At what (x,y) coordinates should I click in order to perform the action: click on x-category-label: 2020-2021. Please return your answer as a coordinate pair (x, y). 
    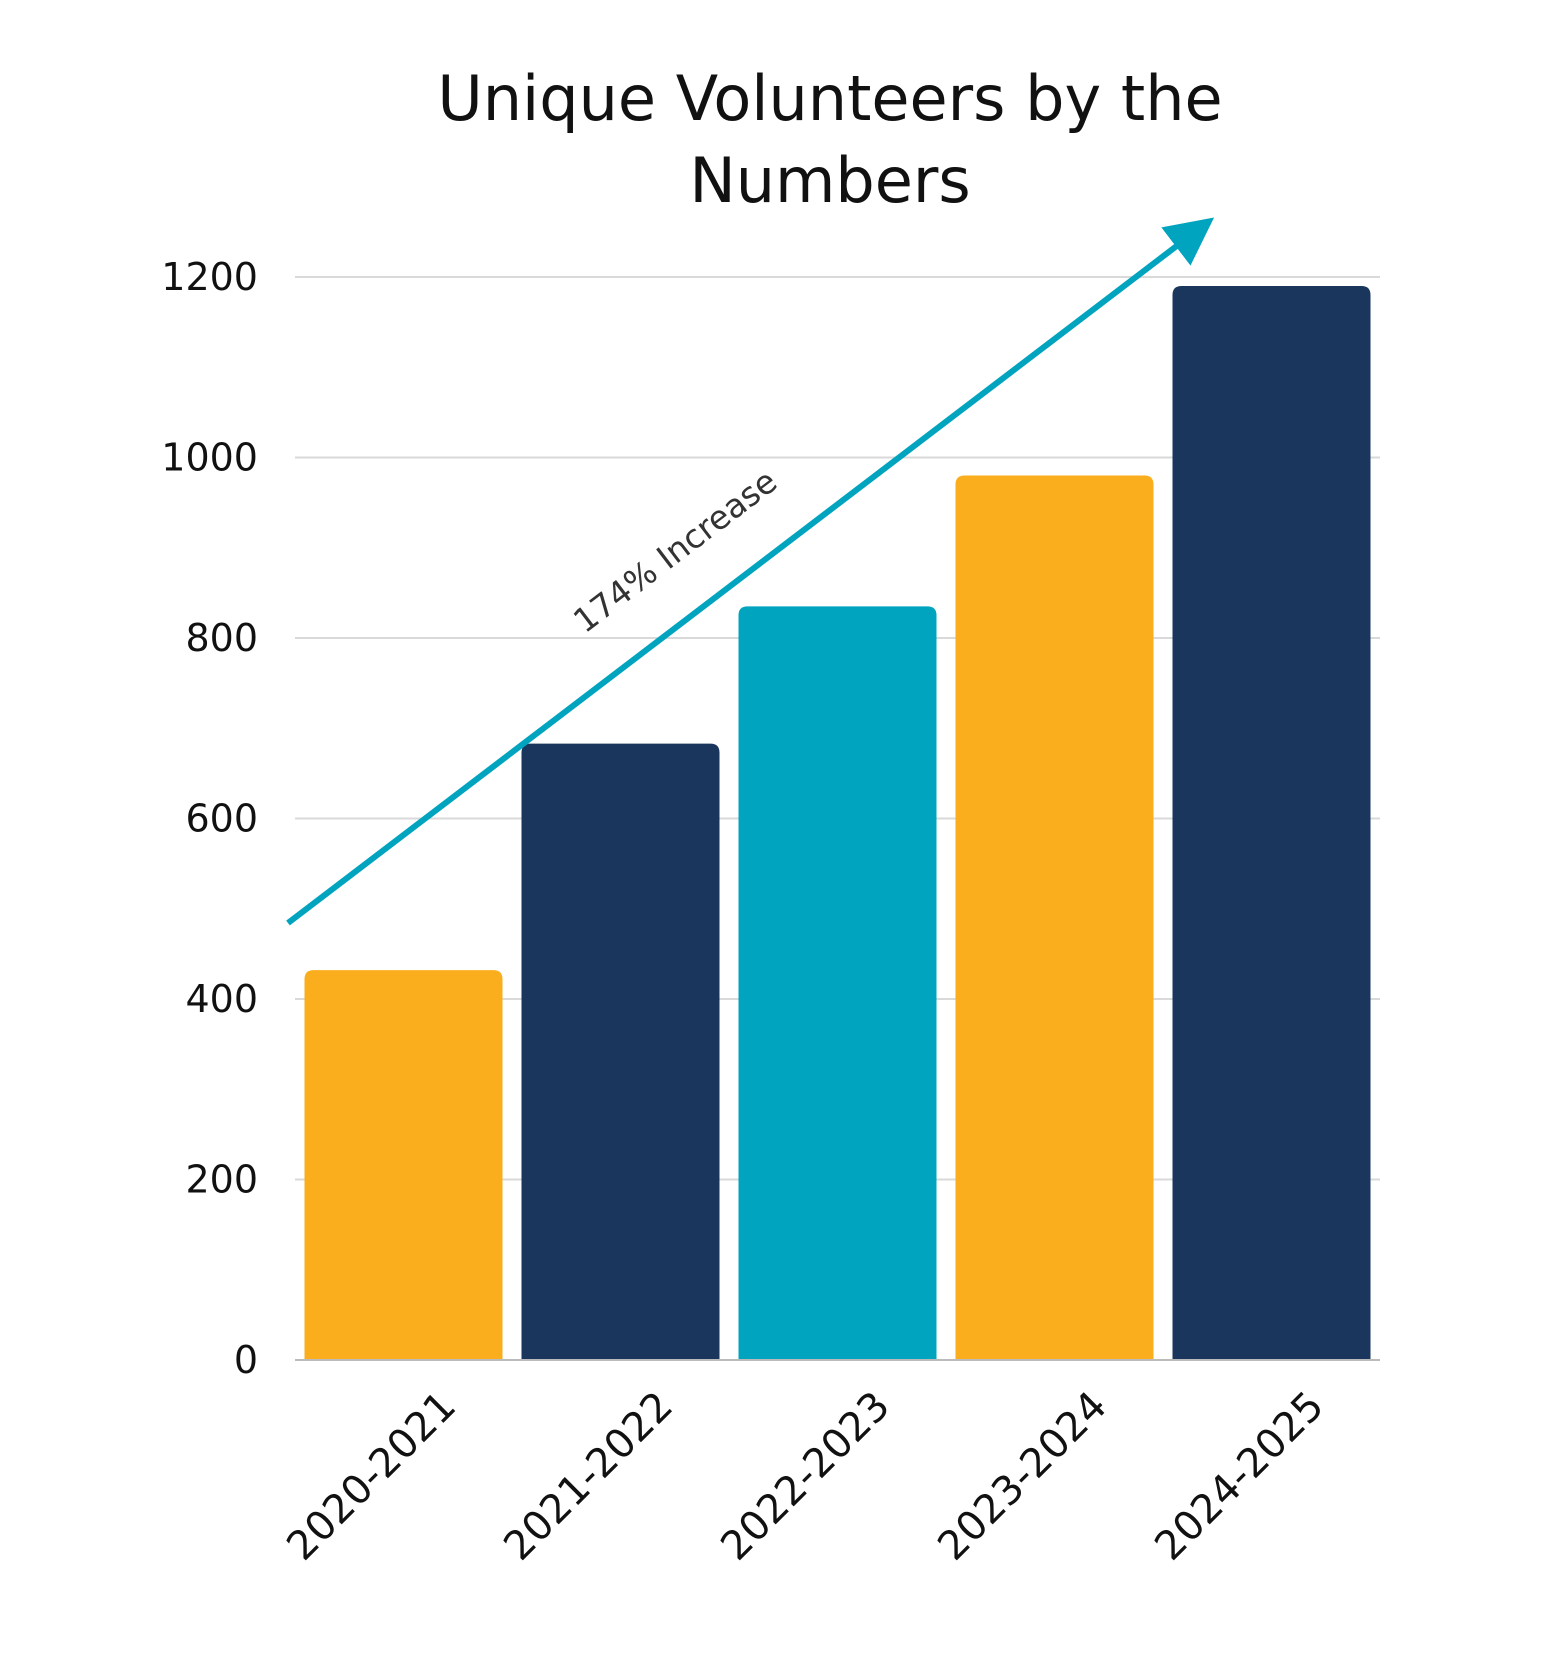
    Looking at the image, I should click on (371, 1476).